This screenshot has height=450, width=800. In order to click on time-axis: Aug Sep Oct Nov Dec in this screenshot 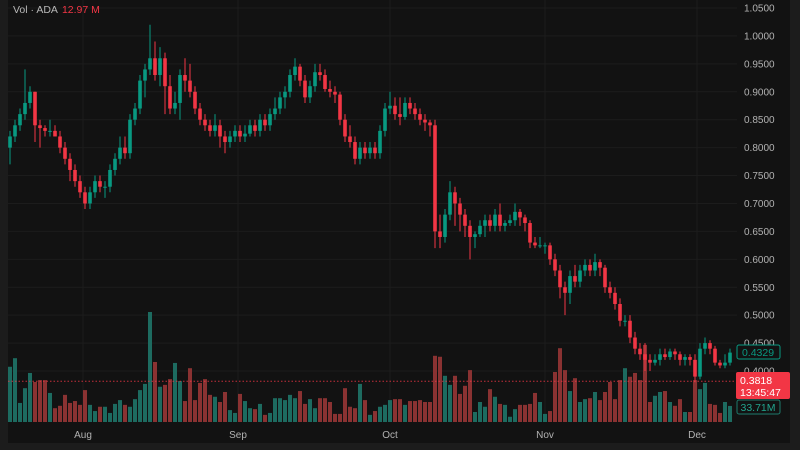, I will do `click(390, 435)`.